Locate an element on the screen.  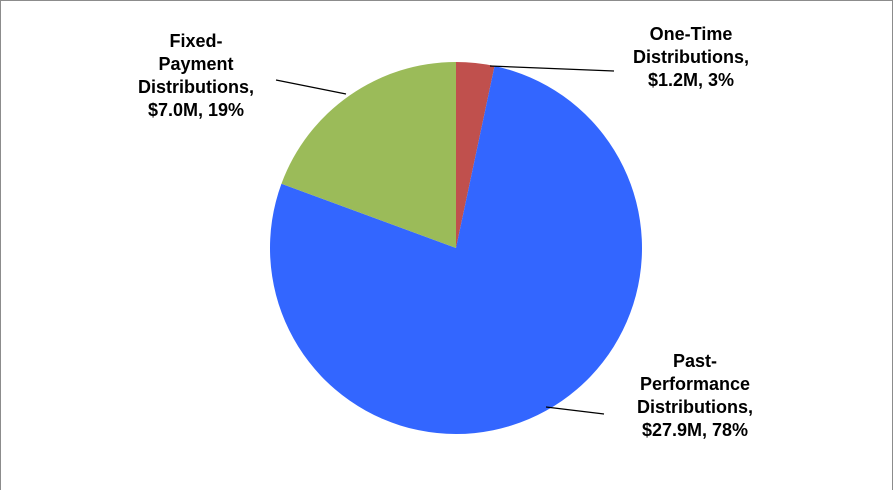
slice-label-line: Fixed- is located at coordinates (195, 41).